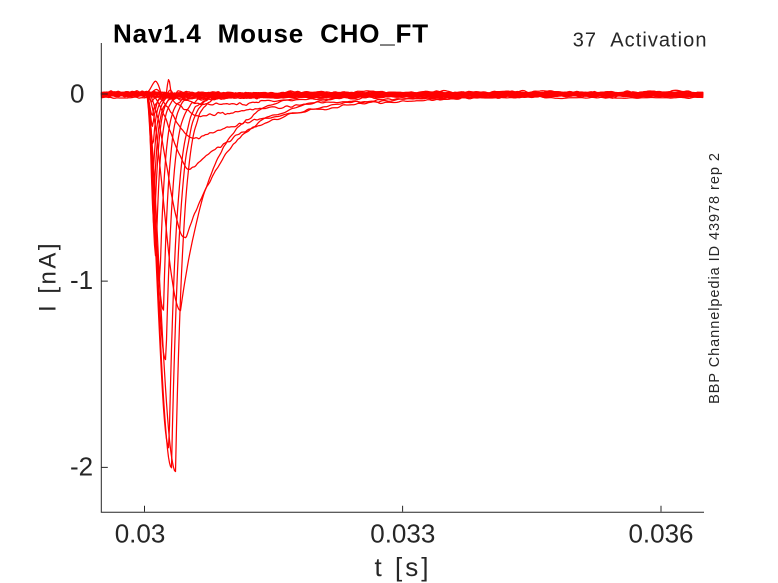  Describe the element at coordinates (48, 276) in the screenshot. I see `svg-text: I [nA]` at that location.